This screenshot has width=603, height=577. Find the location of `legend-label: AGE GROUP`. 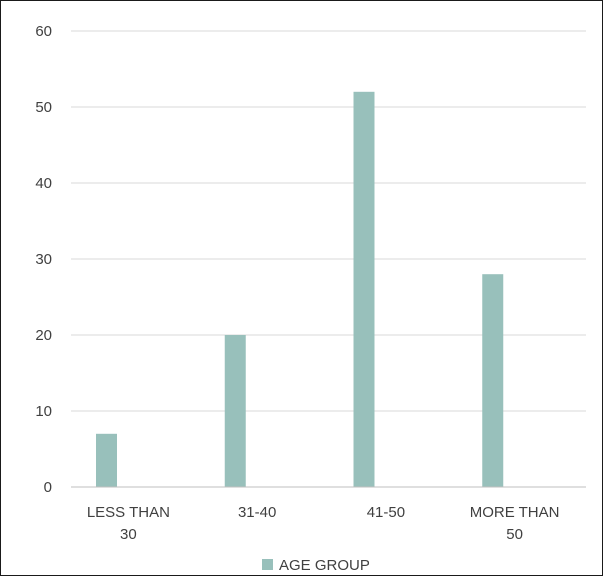

legend-label: AGE GROUP is located at coordinates (324, 565).